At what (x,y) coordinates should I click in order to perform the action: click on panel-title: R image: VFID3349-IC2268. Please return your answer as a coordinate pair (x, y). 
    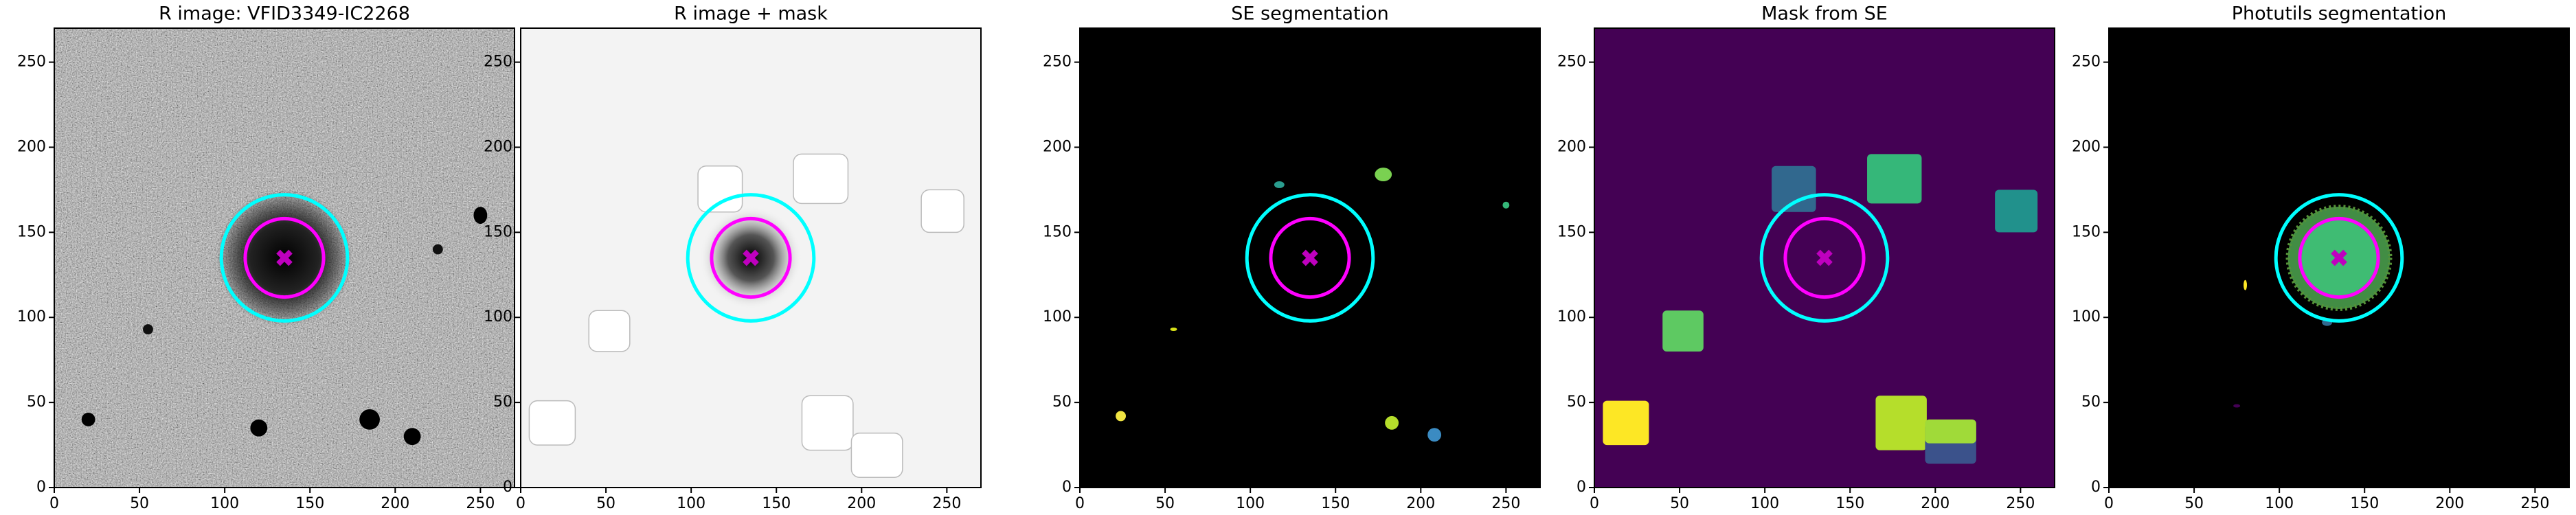
    Looking at the image, I should click on (284, 14).